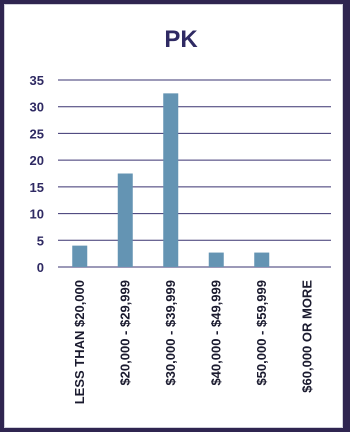 The height and width of the screenshot is (432, 350). What do you see at coordinates (124, 333) in the screenshot?
I see `x-tick-label: $20,000 - $29,999` at bounding box center [124, 333].